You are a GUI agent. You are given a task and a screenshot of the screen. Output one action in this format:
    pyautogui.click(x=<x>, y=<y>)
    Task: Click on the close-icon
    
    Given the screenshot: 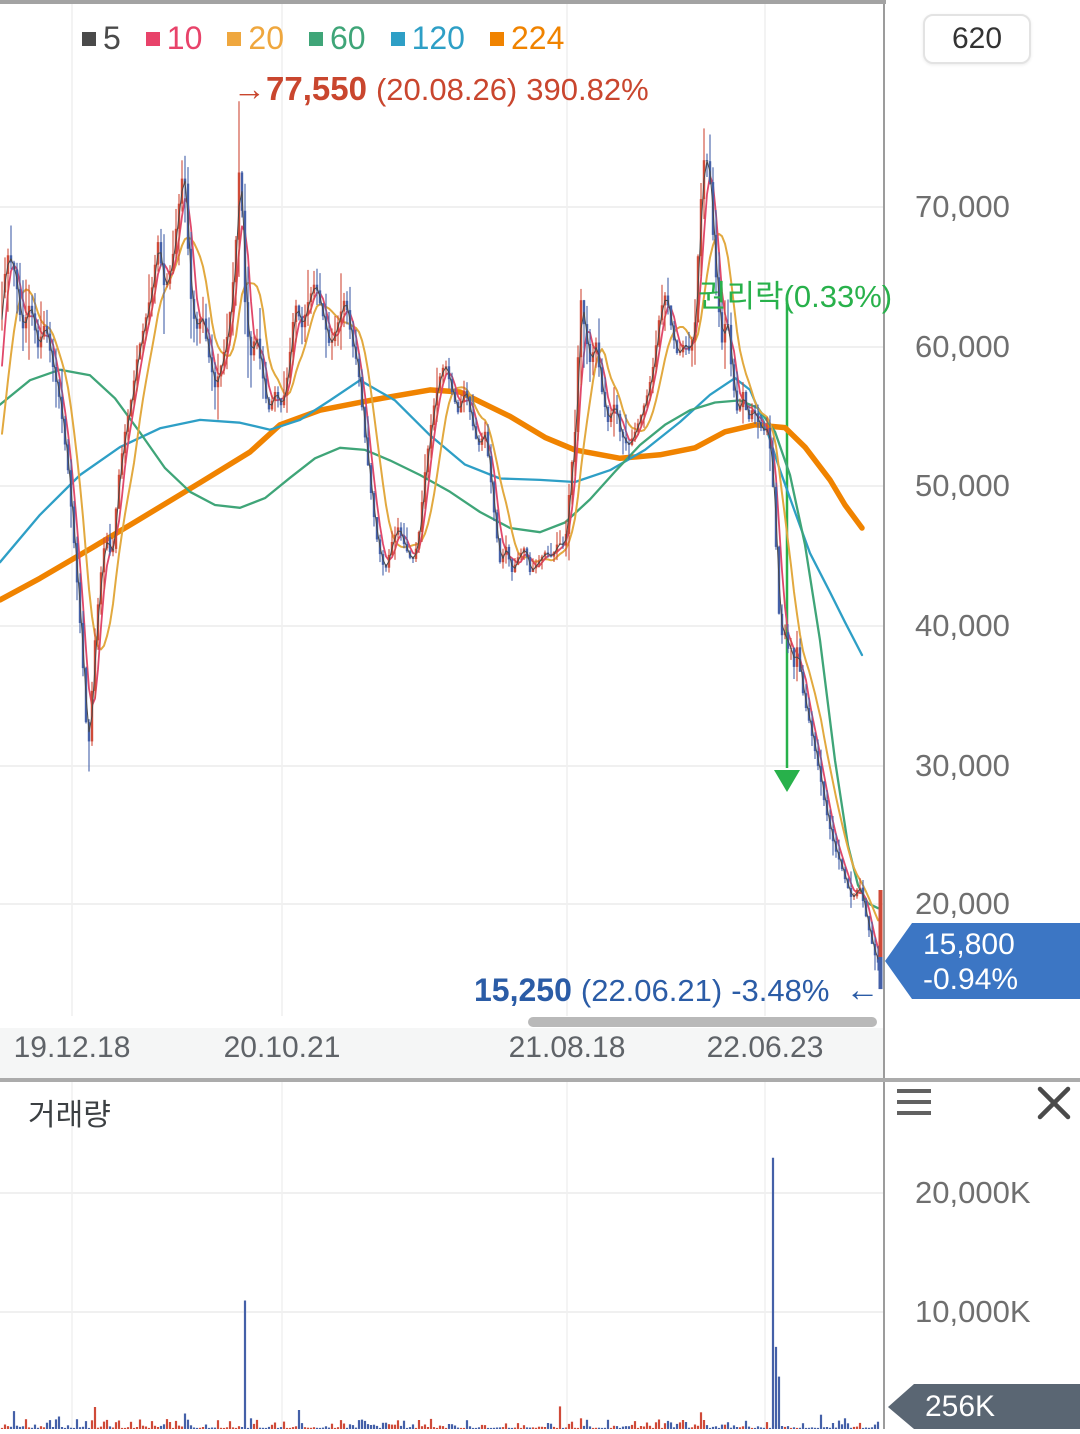 What is the action you would take?
    pyautogui.click(x=1054, y=1103)
    